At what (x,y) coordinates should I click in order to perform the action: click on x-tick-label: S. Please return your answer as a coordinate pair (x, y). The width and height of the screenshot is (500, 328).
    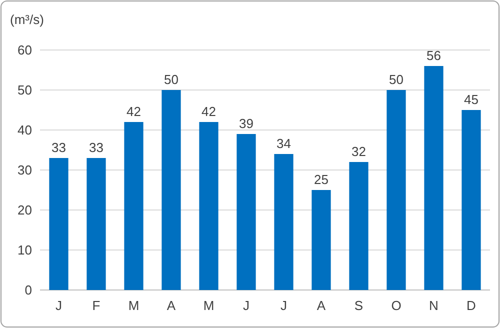
    Looking at the image, I should click on (359, 305).